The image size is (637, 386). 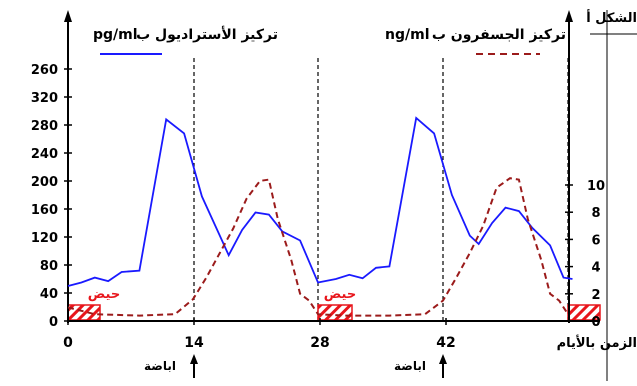 I want to click on y-axis-left-arrow, so click(x=68, y=16).